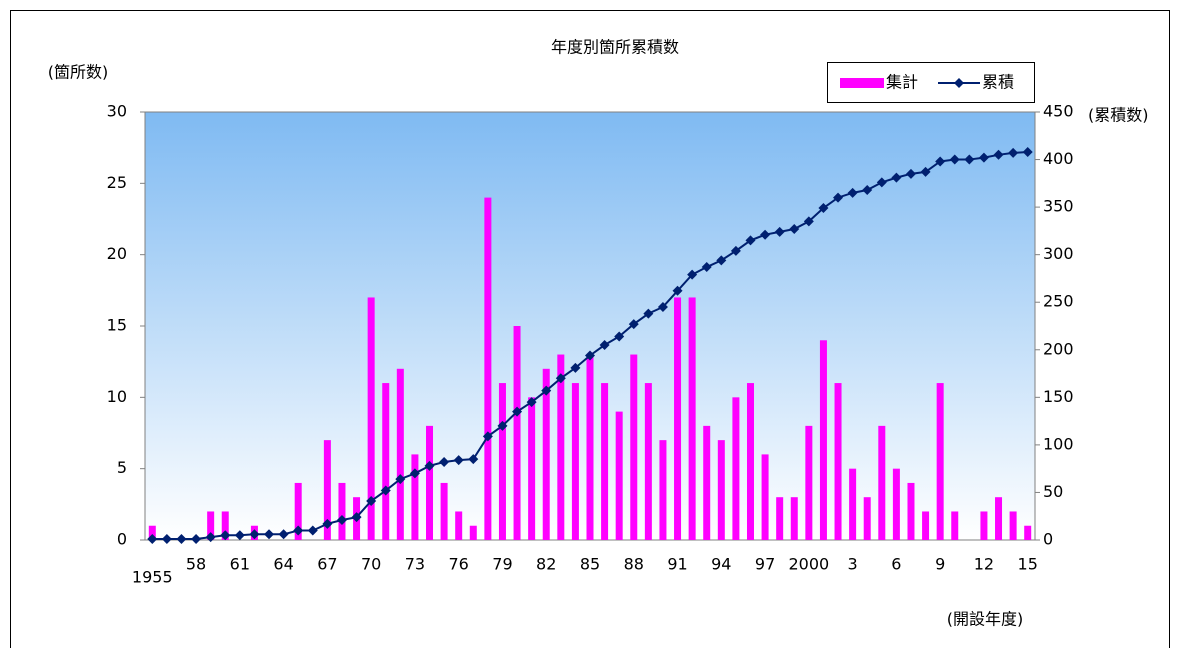 Image resolution: width=1178 pixels, height=652 pixels. What do you see at coordinates (1058, 158) in the screenshot?
I see `y2-tick-label: 400` at bounding box center [1058, 158].